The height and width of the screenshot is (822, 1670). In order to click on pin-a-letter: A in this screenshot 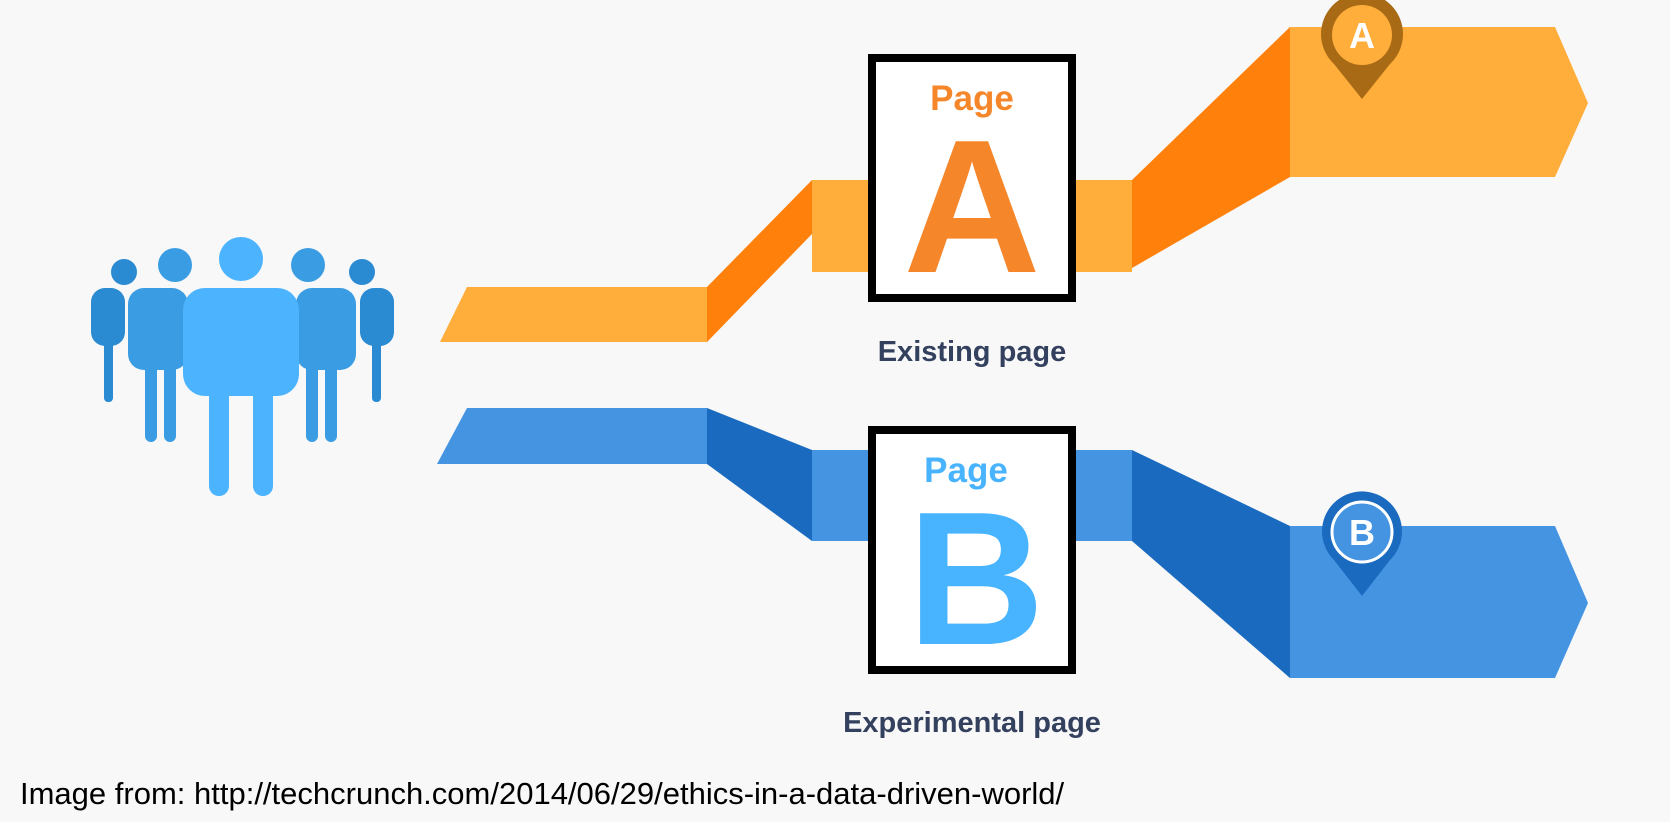, I will do `click(1362, 35)`.